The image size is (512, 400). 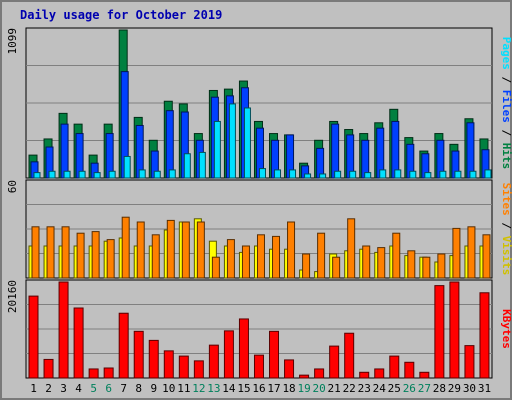 I want to click on visits-panel-side-label-part: Sites, so click(x=506, y=199).